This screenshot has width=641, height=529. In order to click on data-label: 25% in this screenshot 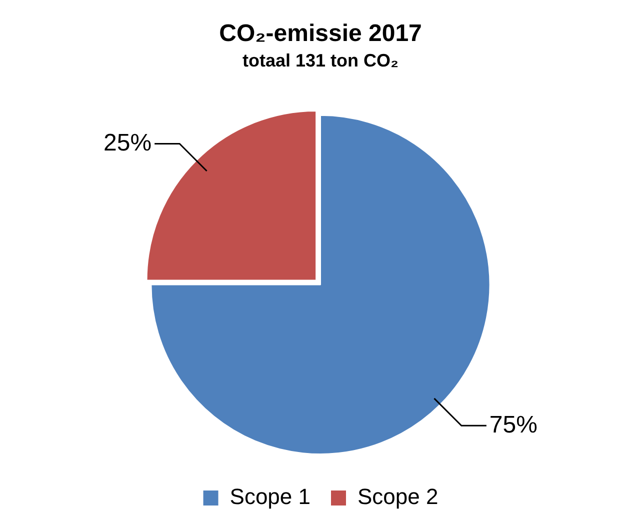, I will do `click(128, 142)`.